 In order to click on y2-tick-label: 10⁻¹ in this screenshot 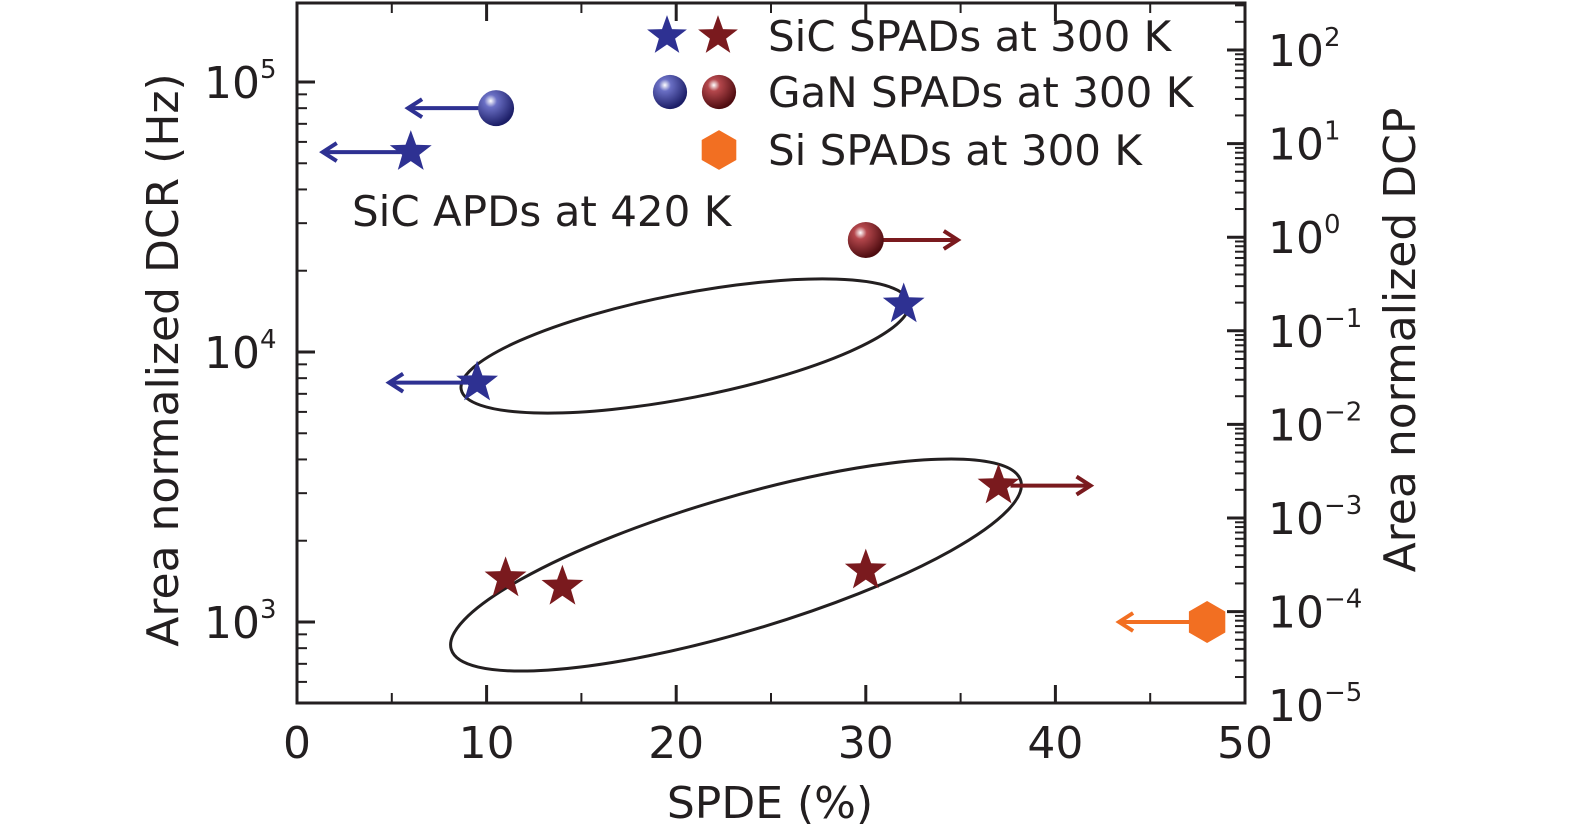, I will do `click(1315, 331)`.